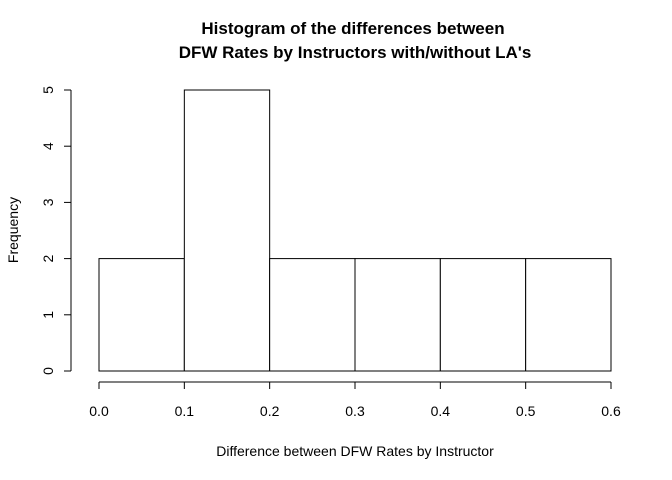 This screenshot has height=480, width=672. Describe the element at coordinates (13, 230) in the screenshot. I see `y-axis-label: Frequency` at that location.